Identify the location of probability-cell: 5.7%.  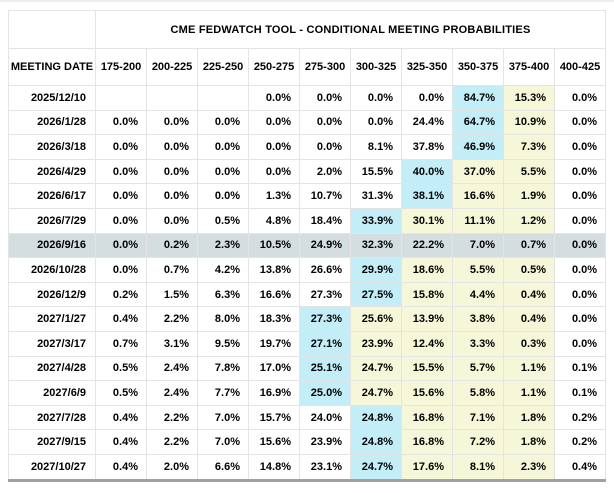
(478, 368).